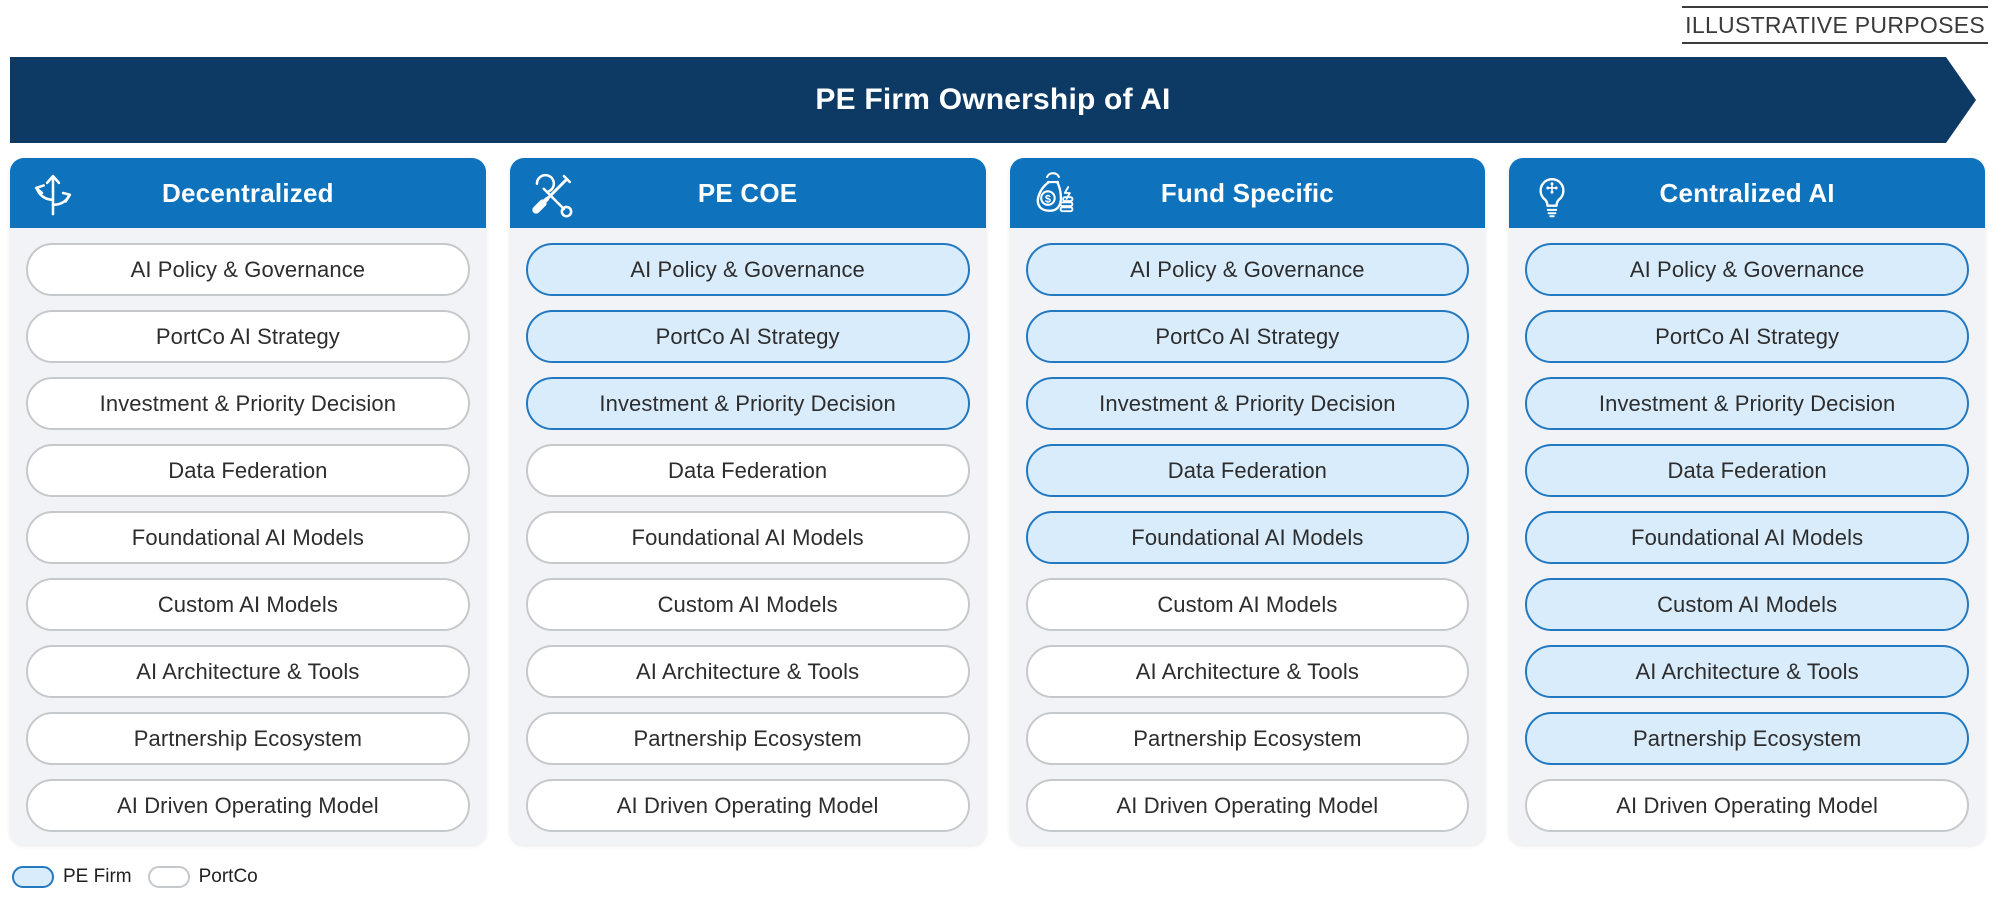  I want to click on legend-item: PortCo, so click(202, 877).